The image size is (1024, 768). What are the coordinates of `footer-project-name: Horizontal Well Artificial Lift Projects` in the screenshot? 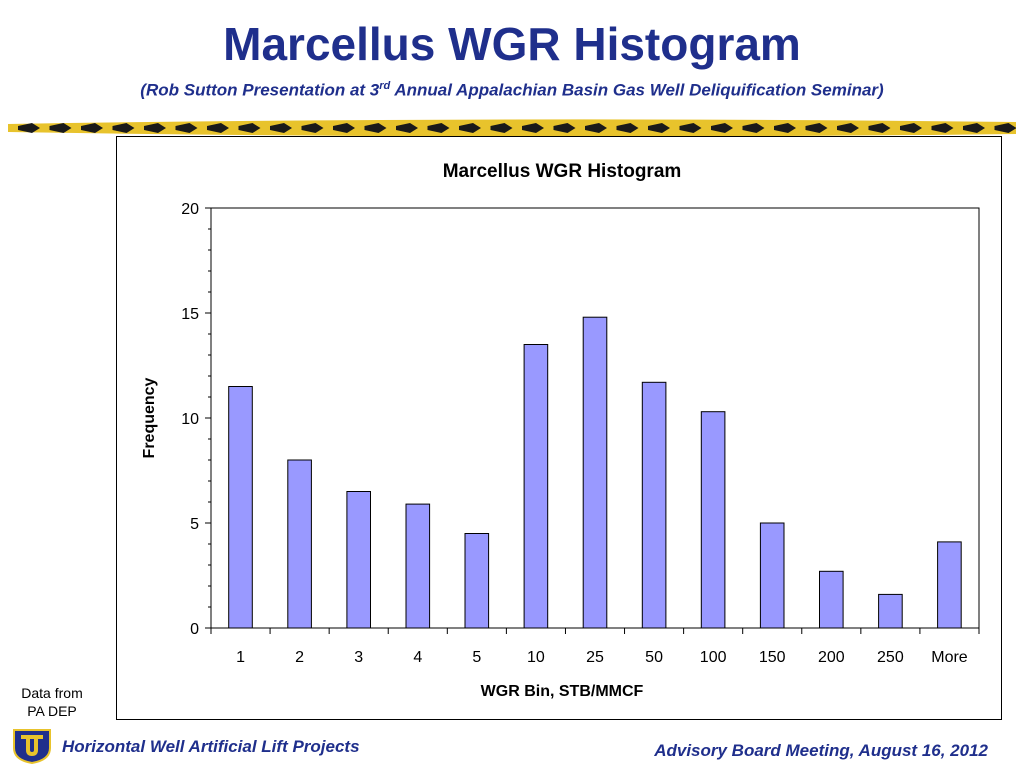 It's located at (211, 746).